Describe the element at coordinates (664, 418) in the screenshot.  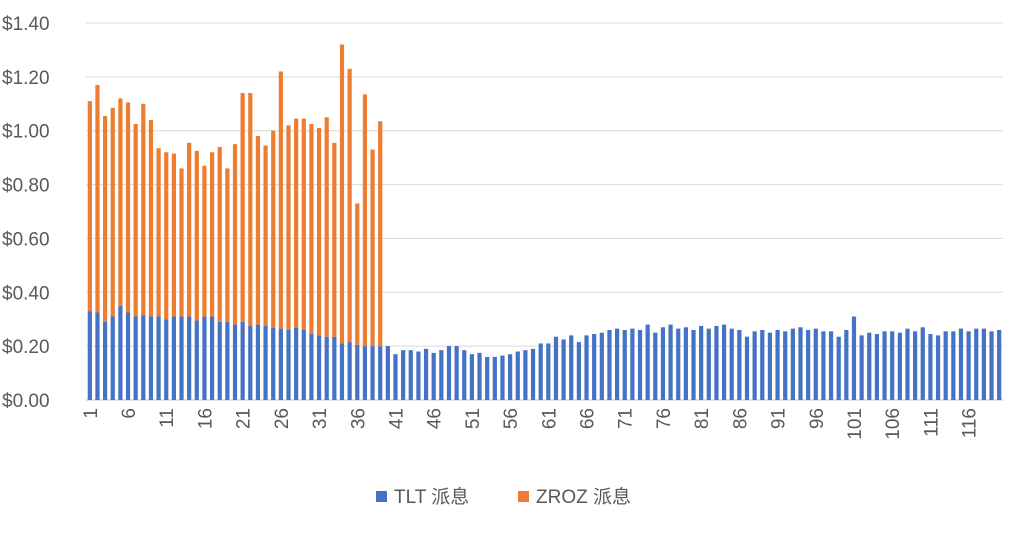
I see `x-tick-label: 76` at that location.